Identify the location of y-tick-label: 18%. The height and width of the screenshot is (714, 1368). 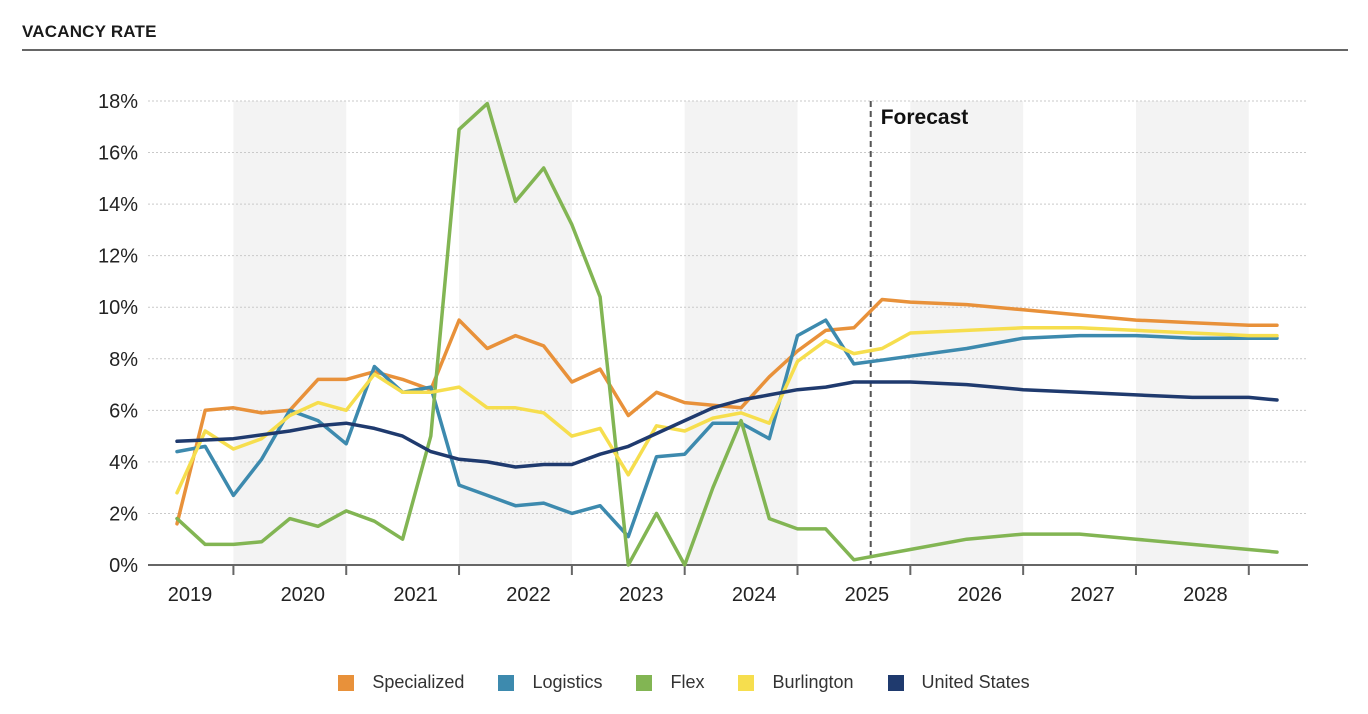
(118, 102).